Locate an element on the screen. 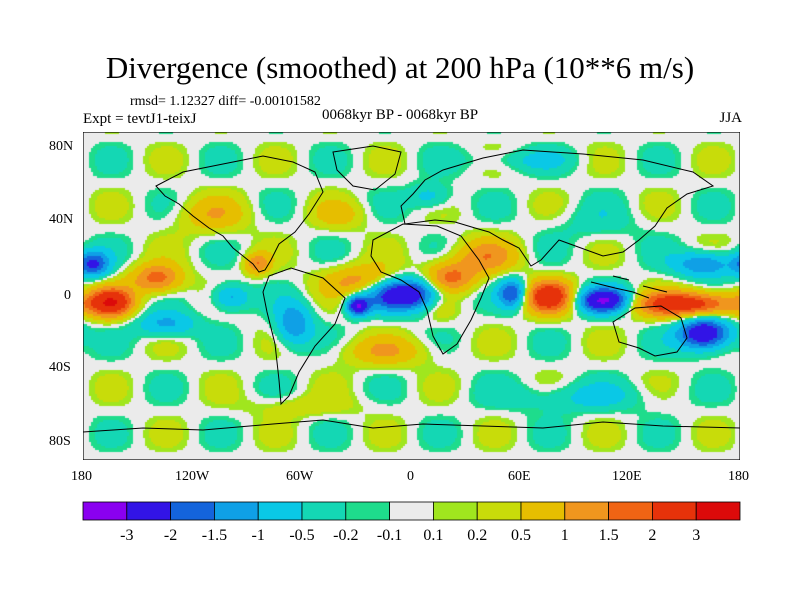 The height and width of the screenshot is (600, 800). colorbar-label: 0.2 is located at coordinates (477, 535).